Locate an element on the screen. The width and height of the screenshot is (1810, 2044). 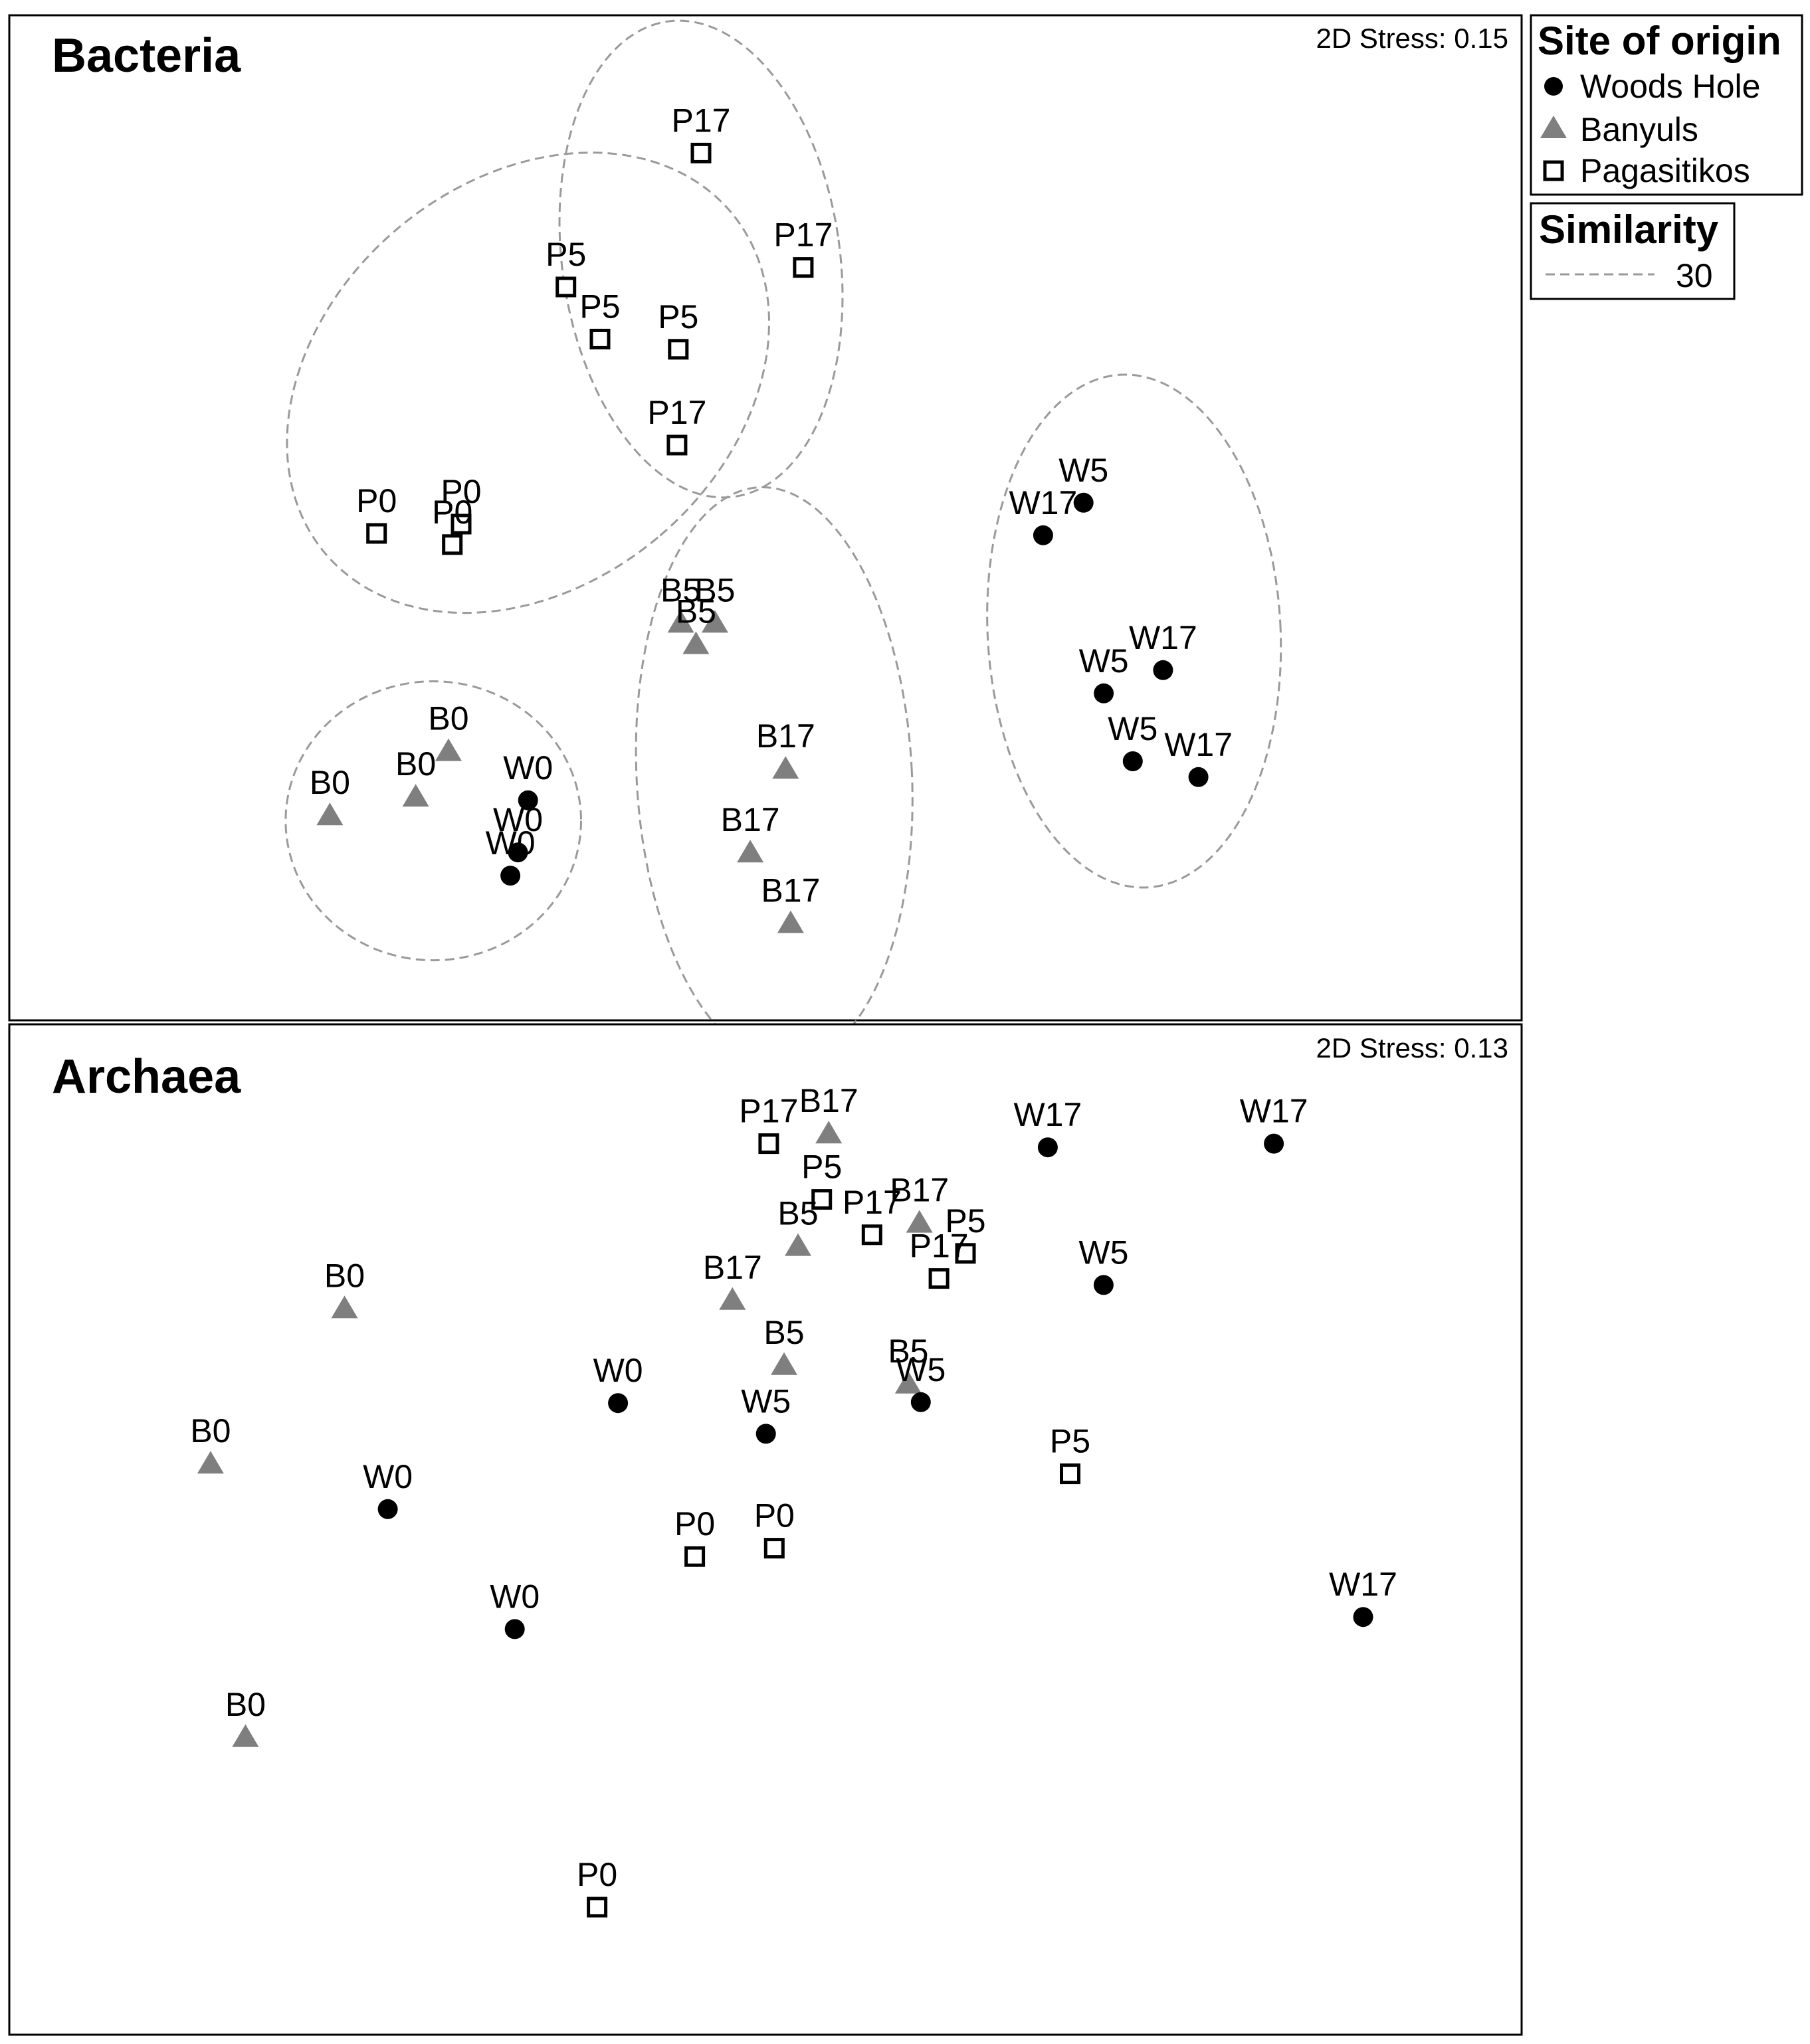
site-legend-title: Site of origin is located at coordinates (1659, 41).